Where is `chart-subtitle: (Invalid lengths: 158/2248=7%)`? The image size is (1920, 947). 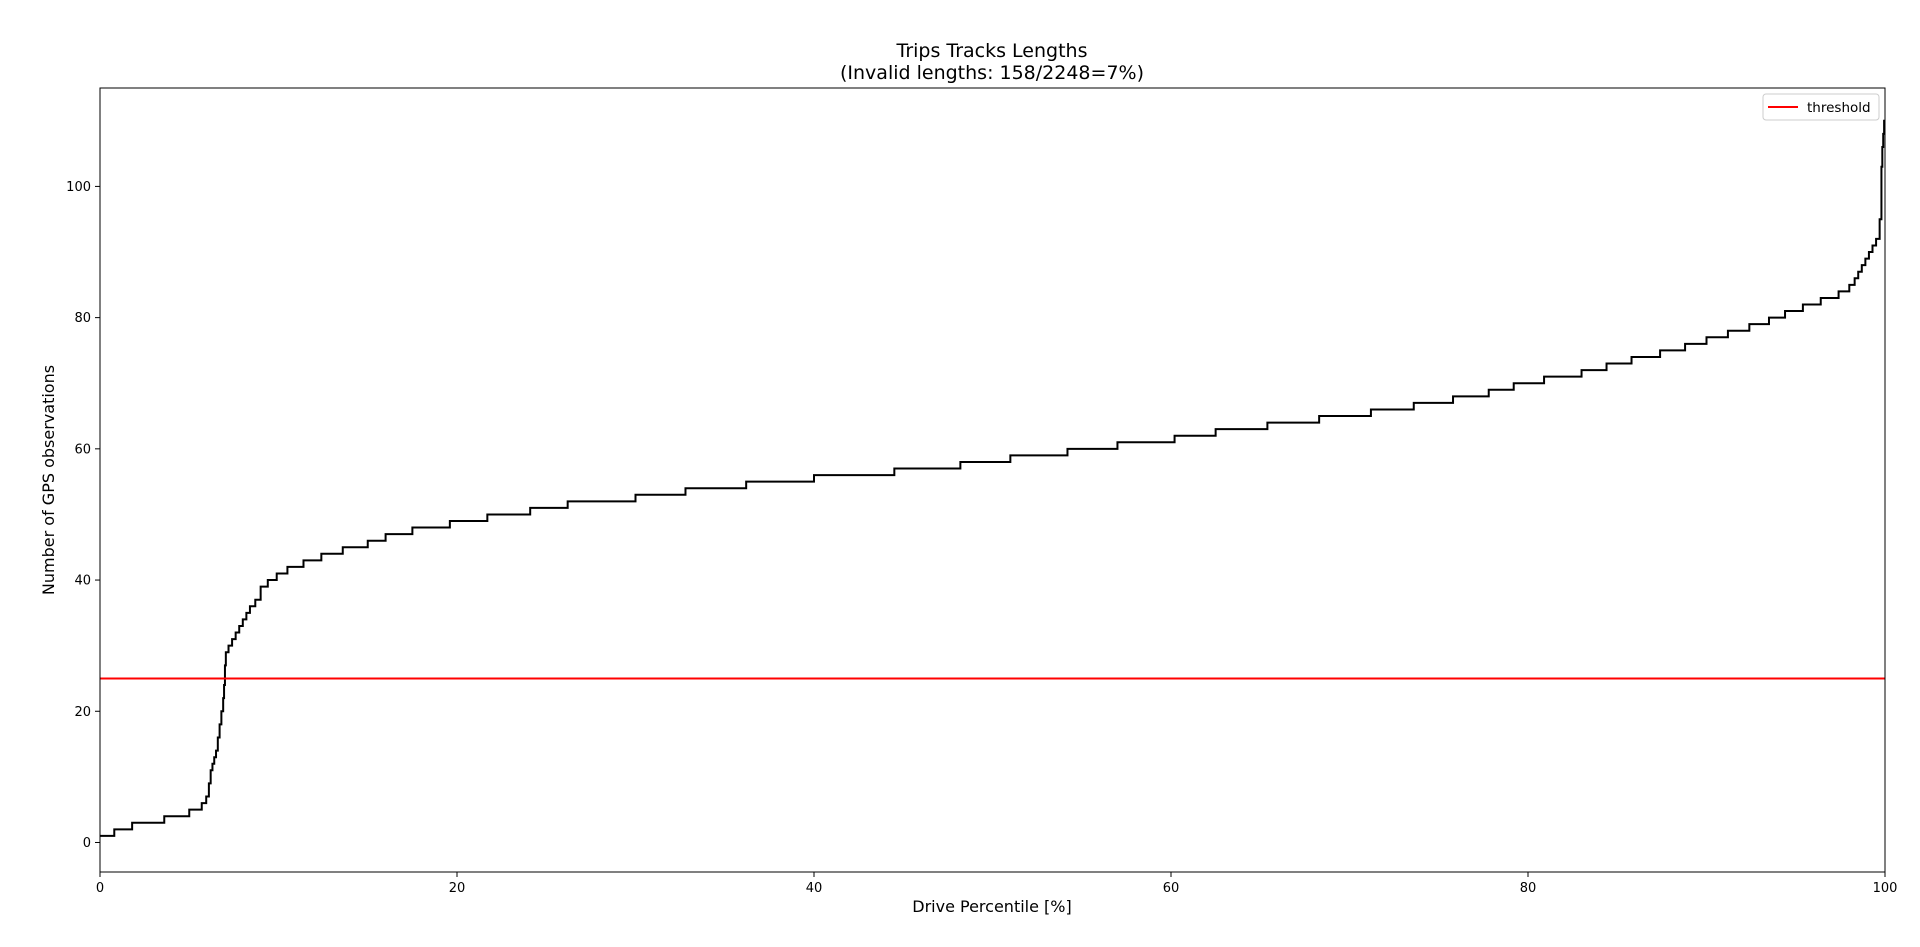 chart-subtitle: (Invalid lengths: 158/2248=7%) is located at coordinates (992, 73).